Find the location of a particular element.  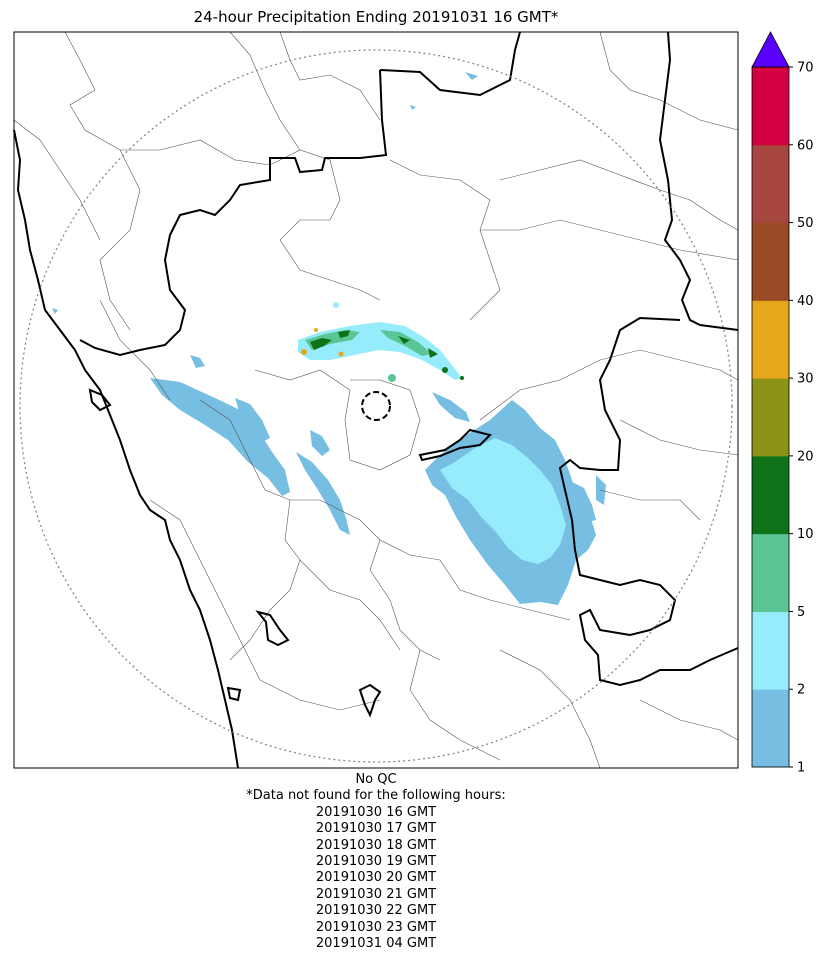

colorbar-ticks: 1 2 5 10 20 30 40 50 60 70 is located at coordinates (801, 418).